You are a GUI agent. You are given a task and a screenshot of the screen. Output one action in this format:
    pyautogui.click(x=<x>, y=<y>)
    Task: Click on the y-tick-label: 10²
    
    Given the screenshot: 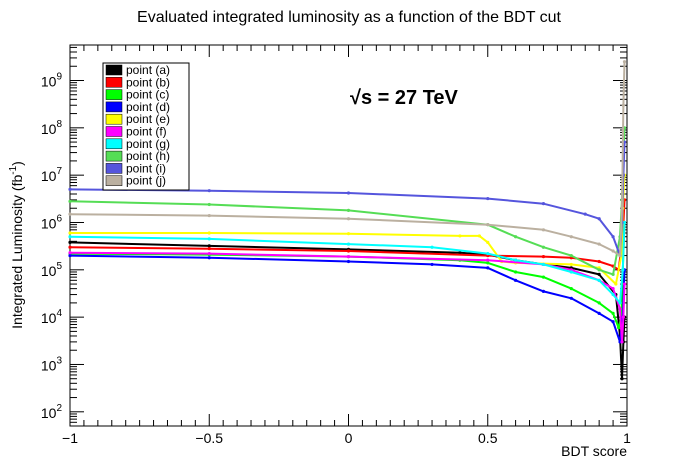 What is the action you would take?
    pyautogui.click(x=52, y=412)
    